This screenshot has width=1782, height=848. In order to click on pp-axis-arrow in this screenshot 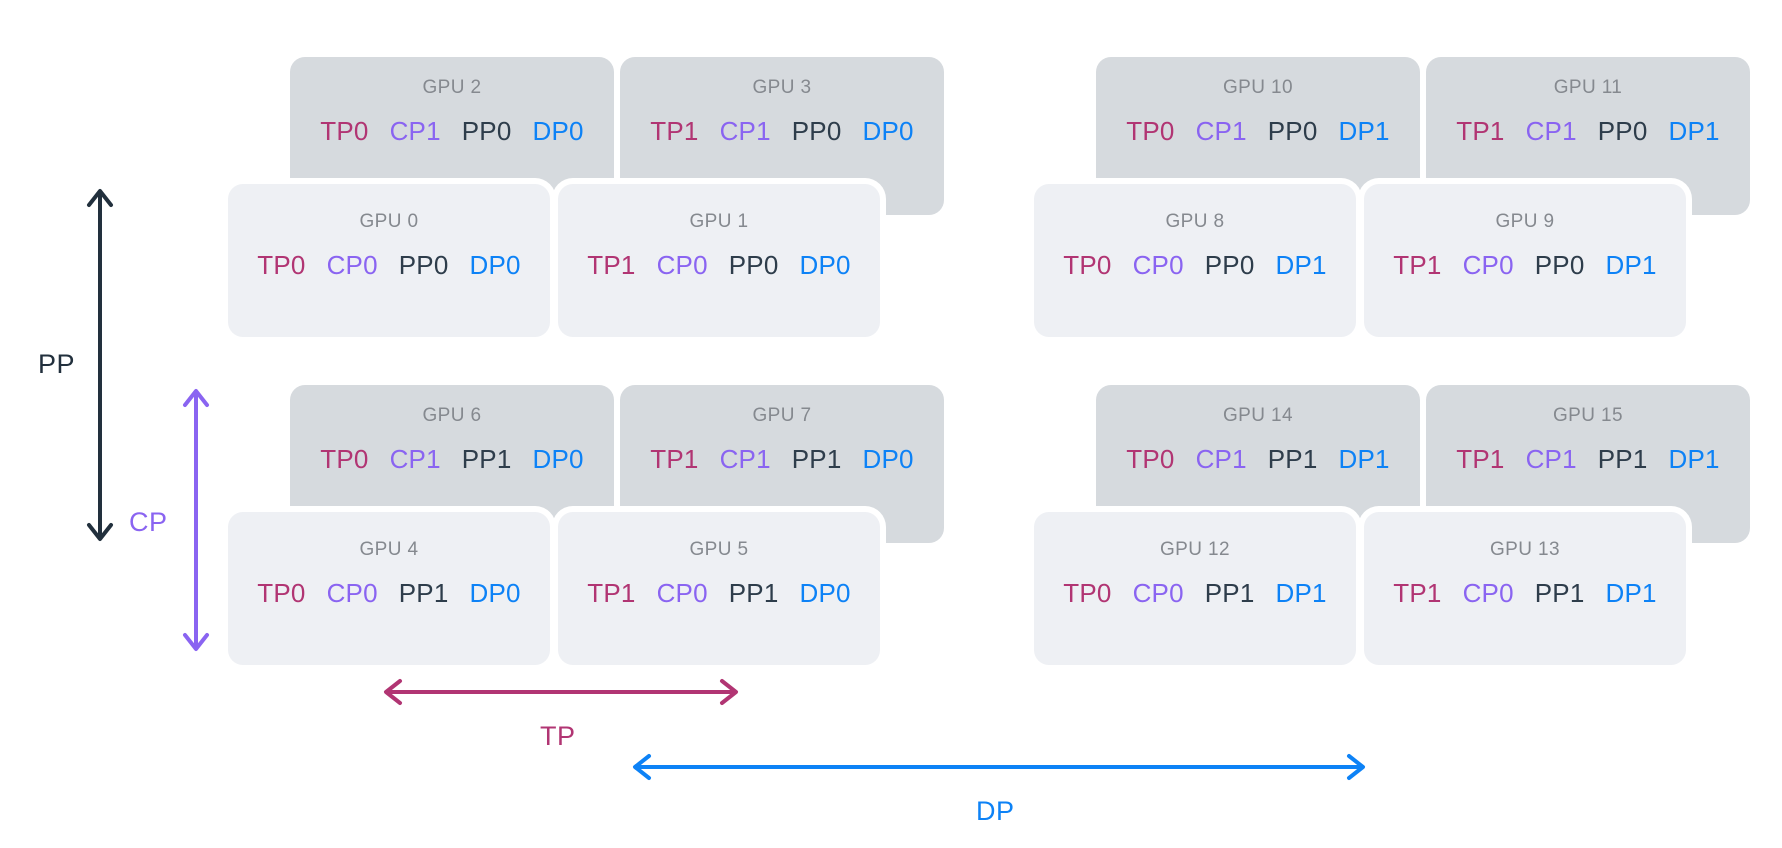, I will do `click(100, 365)`.